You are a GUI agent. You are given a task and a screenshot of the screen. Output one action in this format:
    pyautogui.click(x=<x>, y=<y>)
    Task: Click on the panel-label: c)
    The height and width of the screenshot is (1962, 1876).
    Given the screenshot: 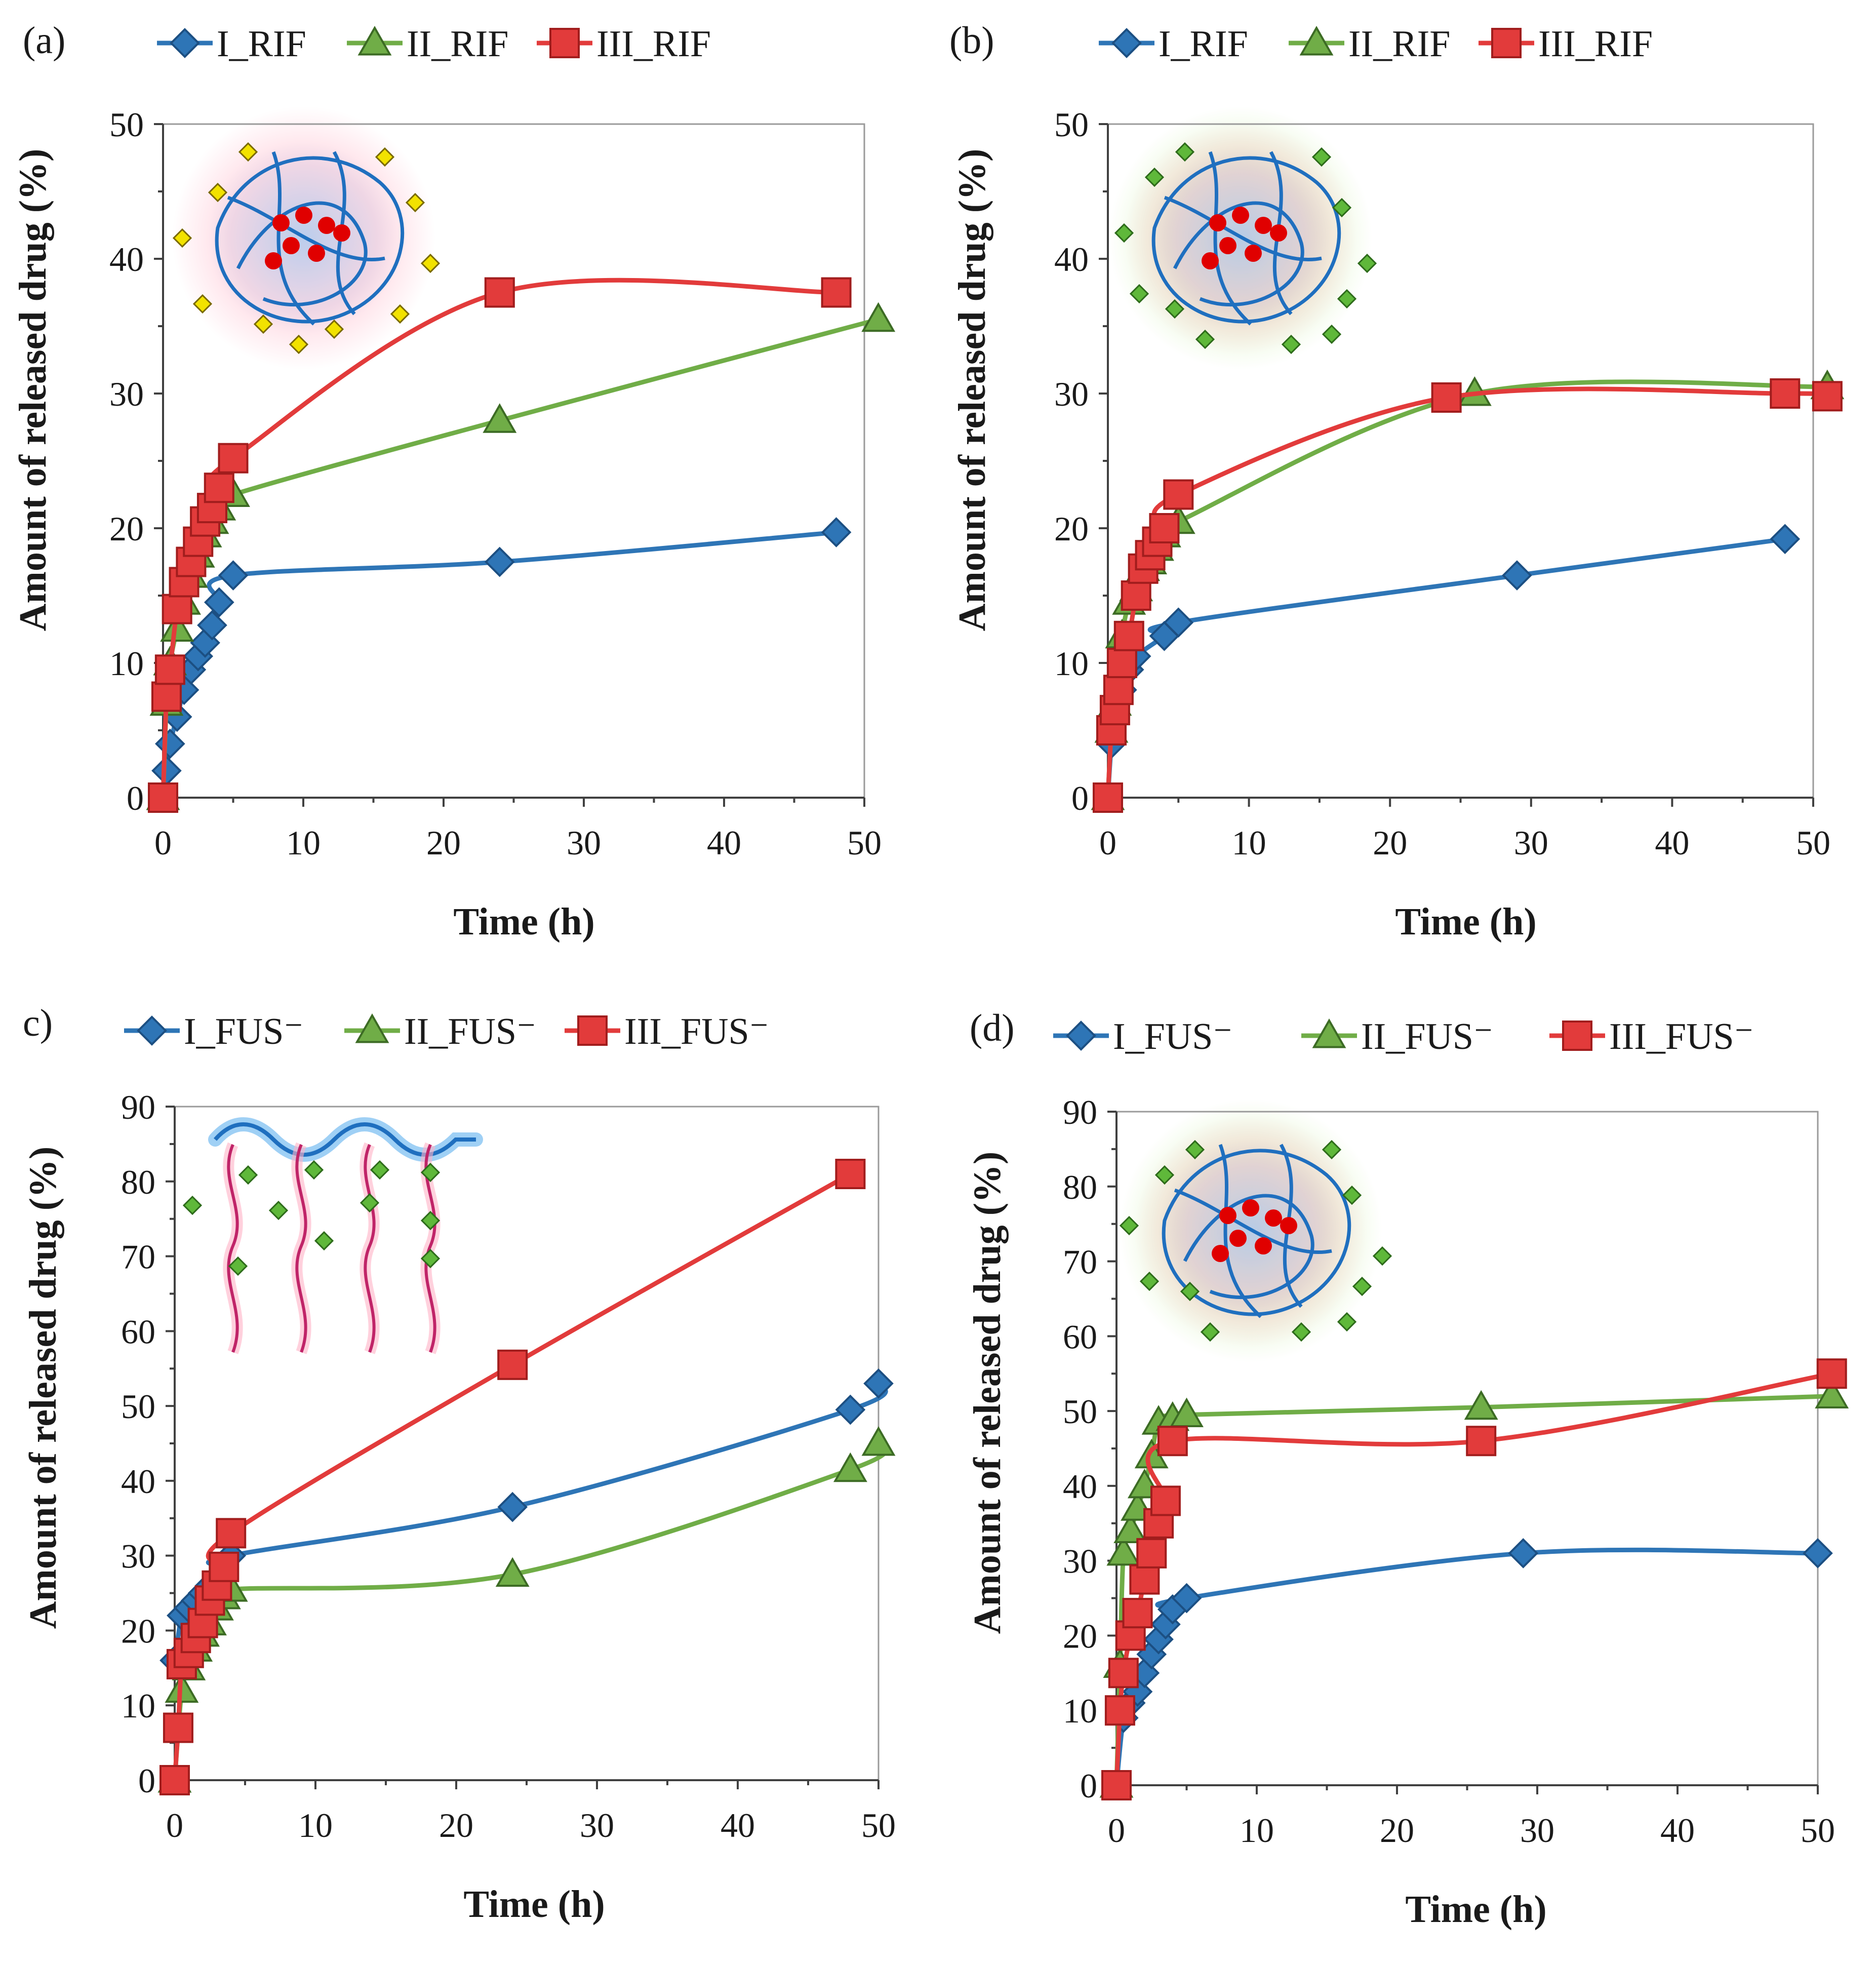 What is the action you would take?
    pyautogui.click(x=38, y=1023)
    